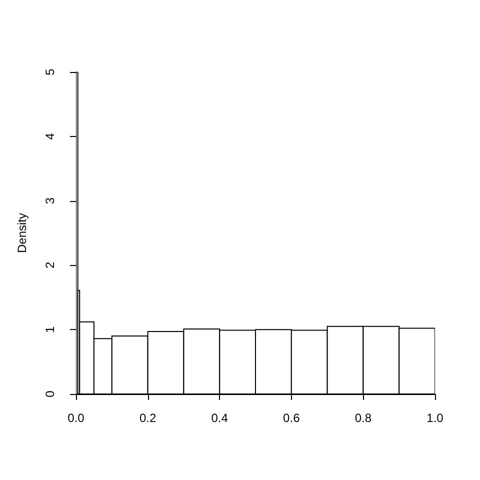 The image size is (480, 480). What do you see at coordinates (50, 394) in the screenshot?
I see `y-tick-label: 0` at bounding box center [50, 394].